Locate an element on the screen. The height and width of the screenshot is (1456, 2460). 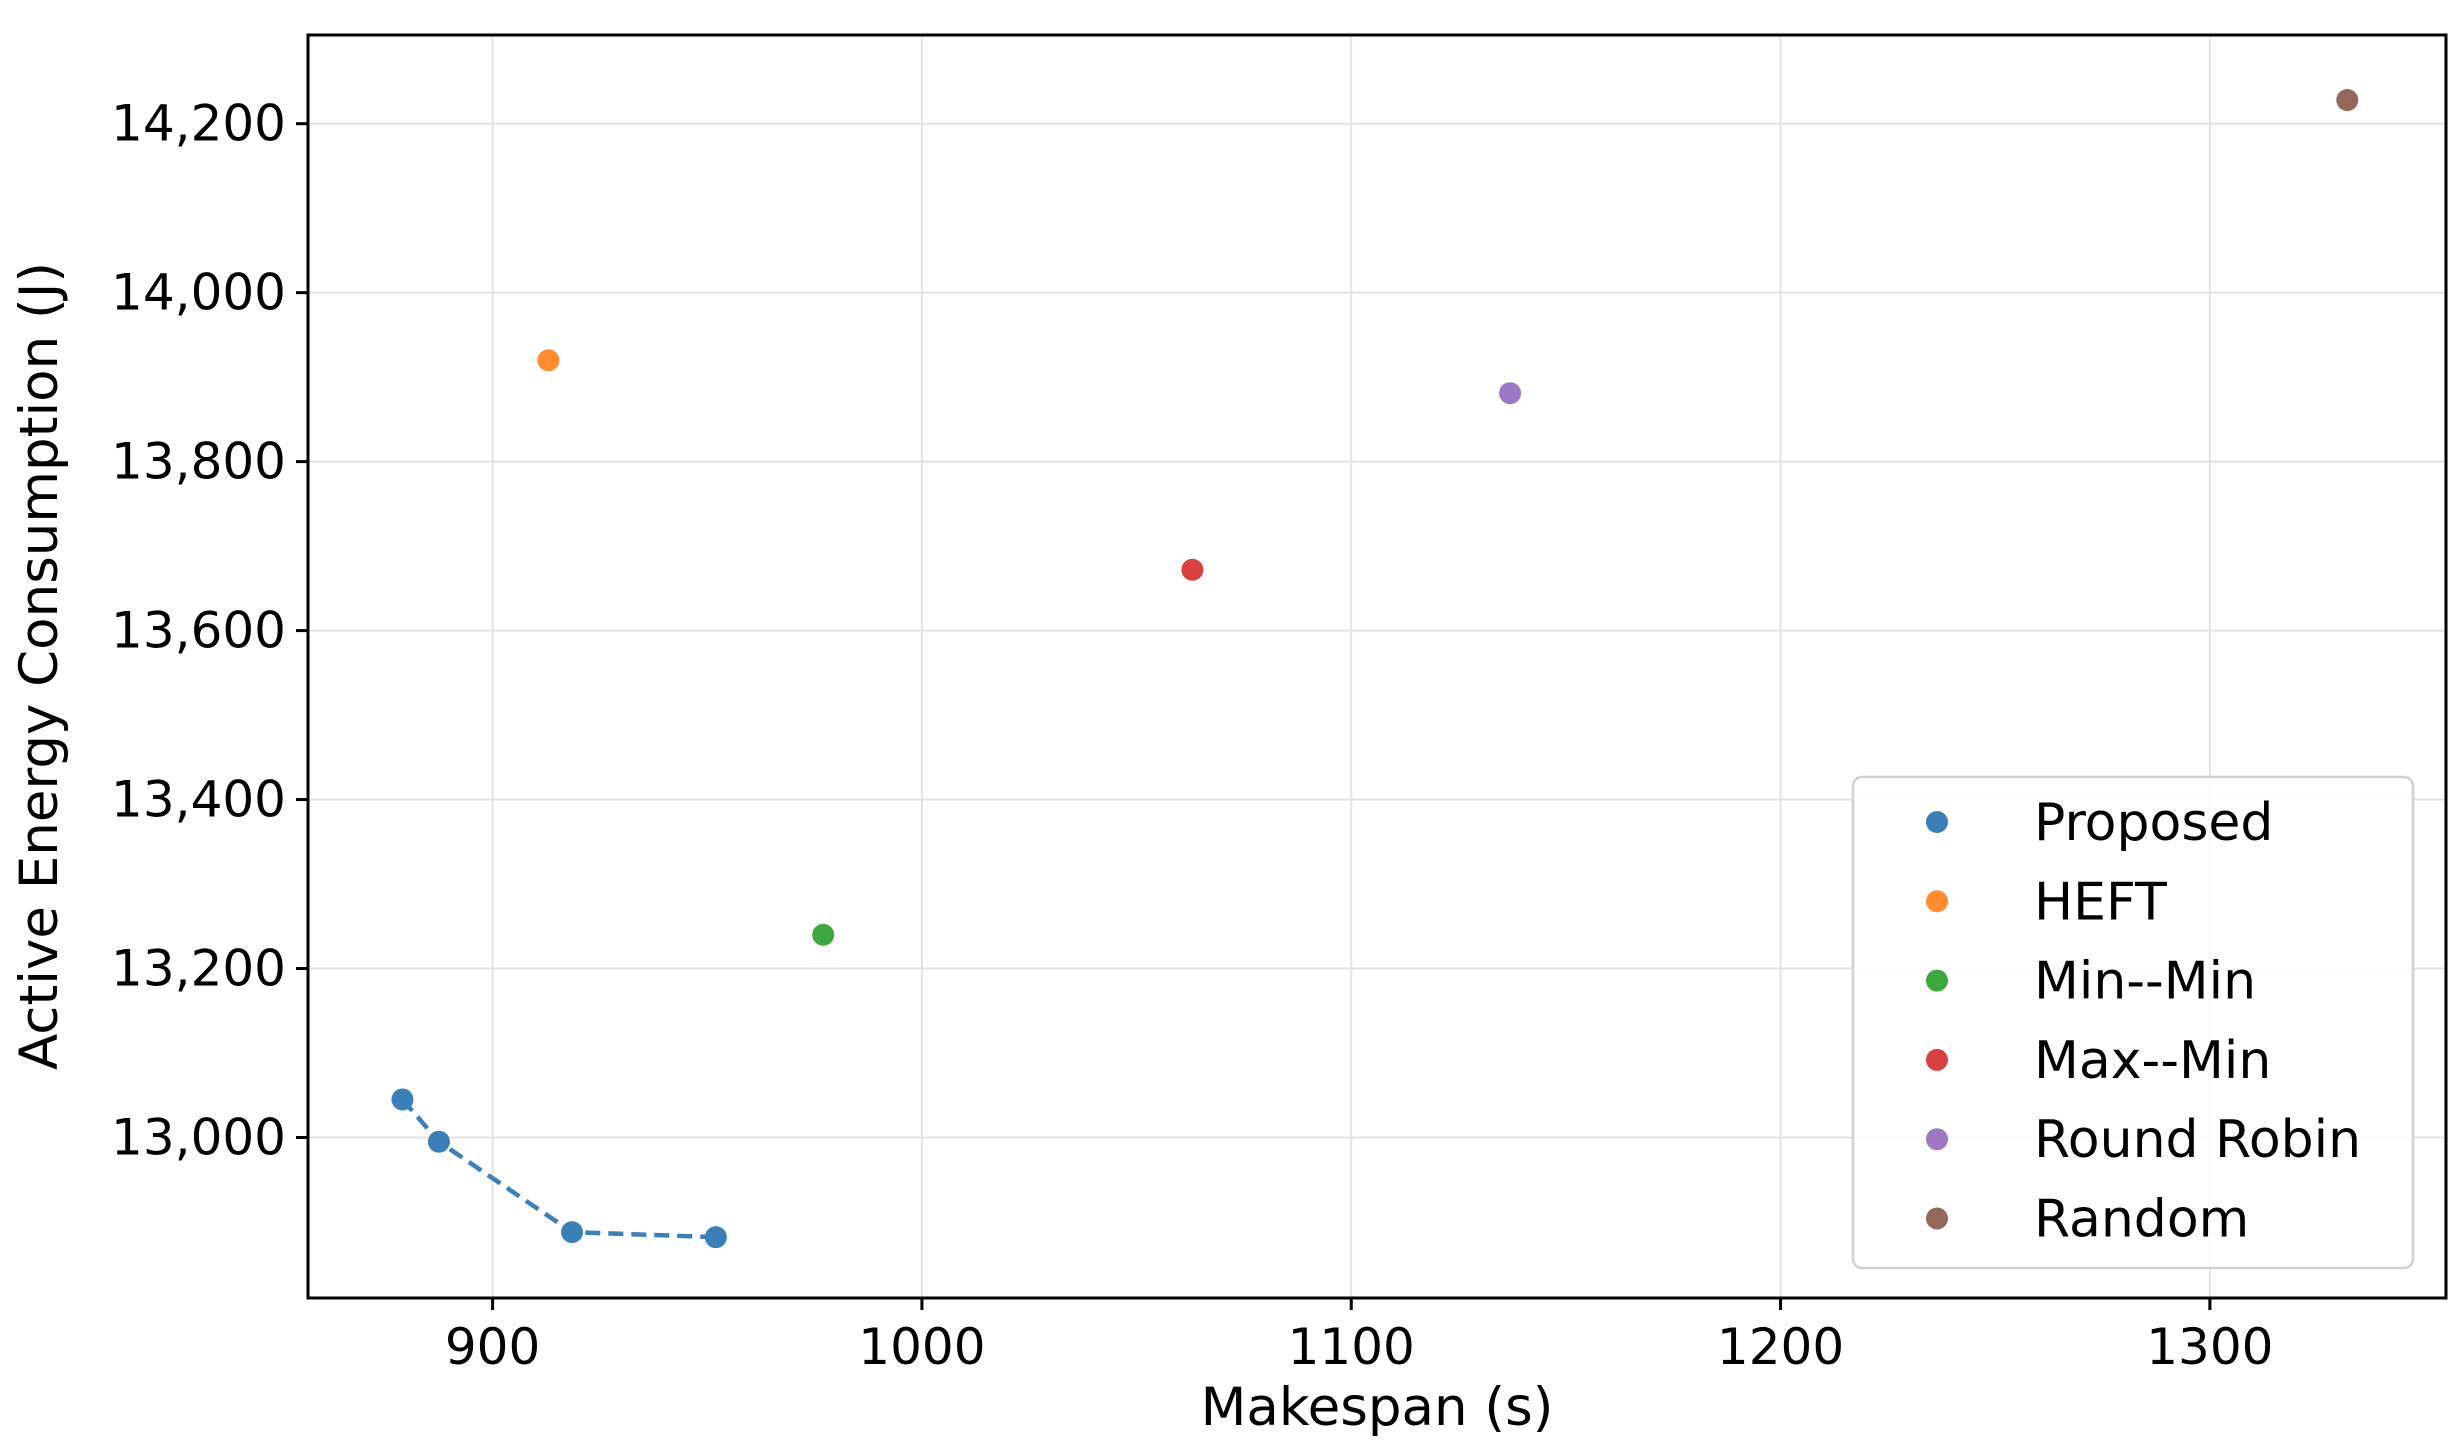
x-axis-label: Makespan (s) is located at coordinates (1377, 1407).